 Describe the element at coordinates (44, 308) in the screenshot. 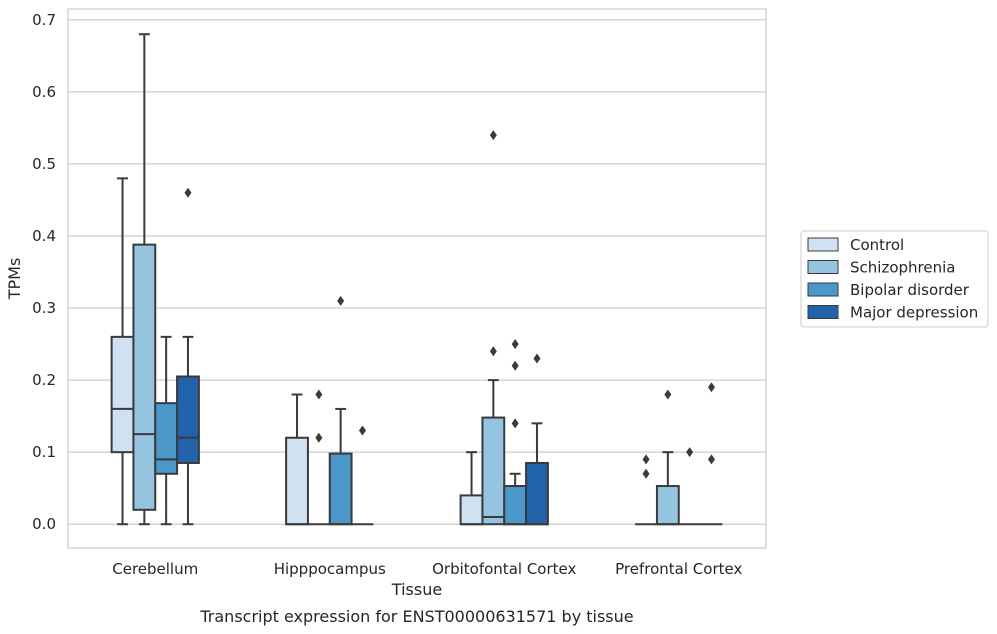

I see `y-tick-label: 0.3` at that location.